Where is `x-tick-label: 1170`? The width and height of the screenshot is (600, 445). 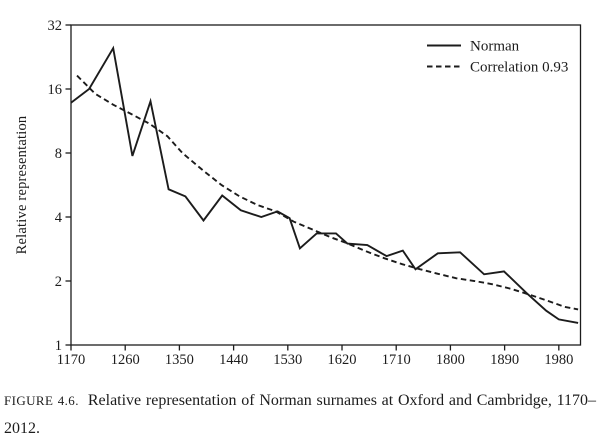 x-tick-label: 1170 is located at coordinates (71, 360).